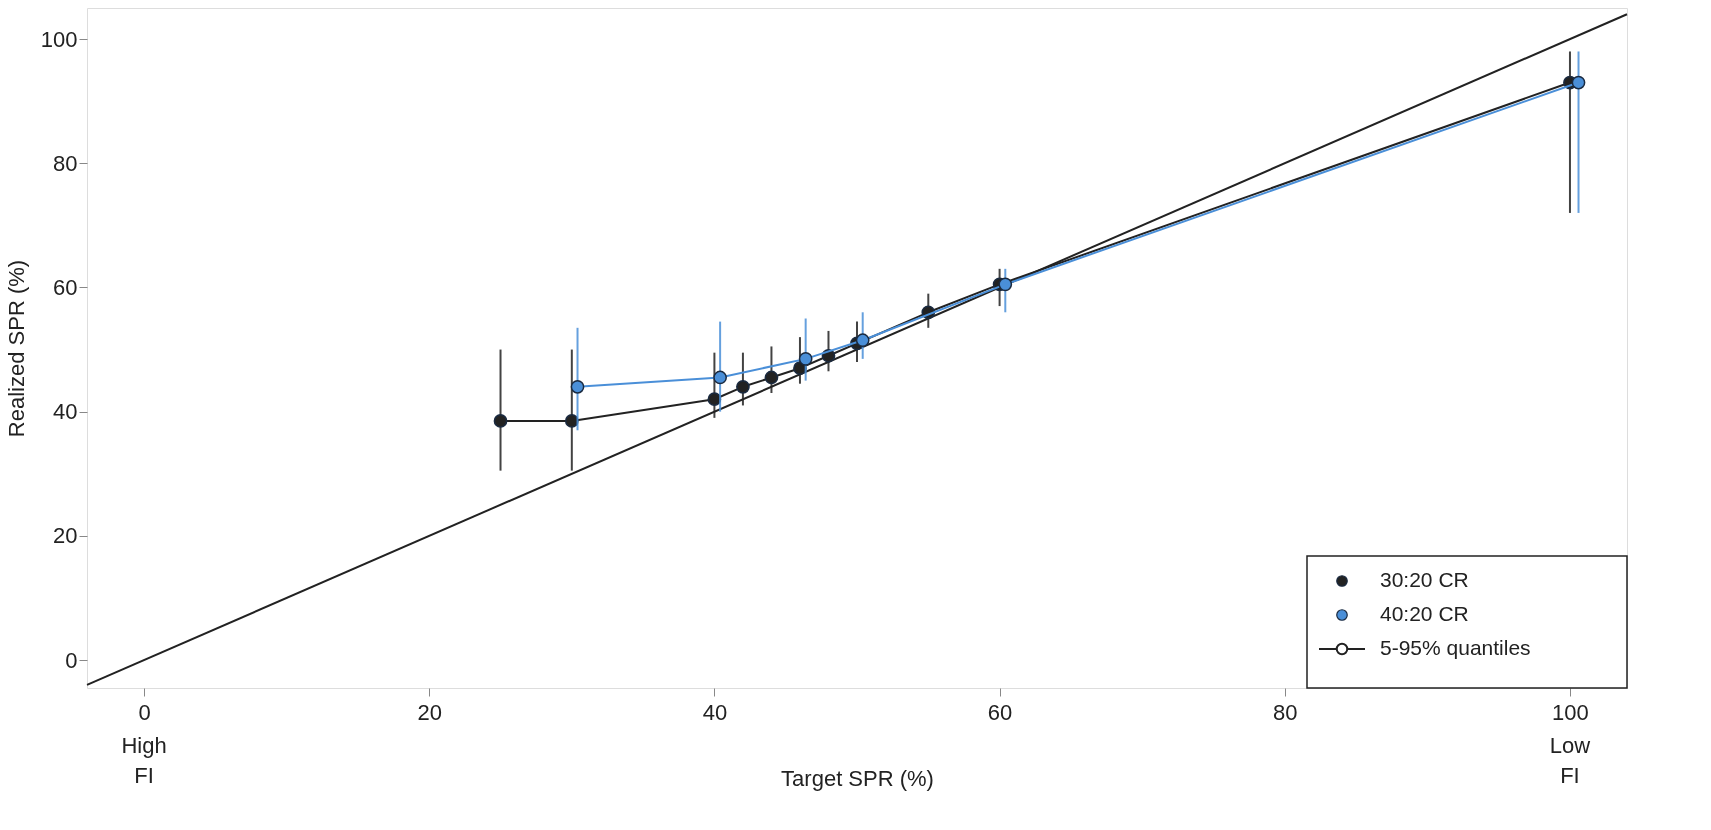 This screenshot has height=830, width=1711. I want to click on legend-label: 40:20 CR, so click(1424, 613).